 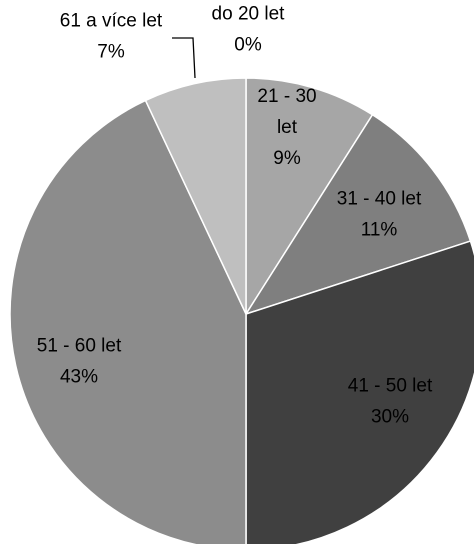 I want to click on pie-label-category: 51 - 60 let, so click(x=79, y=346).